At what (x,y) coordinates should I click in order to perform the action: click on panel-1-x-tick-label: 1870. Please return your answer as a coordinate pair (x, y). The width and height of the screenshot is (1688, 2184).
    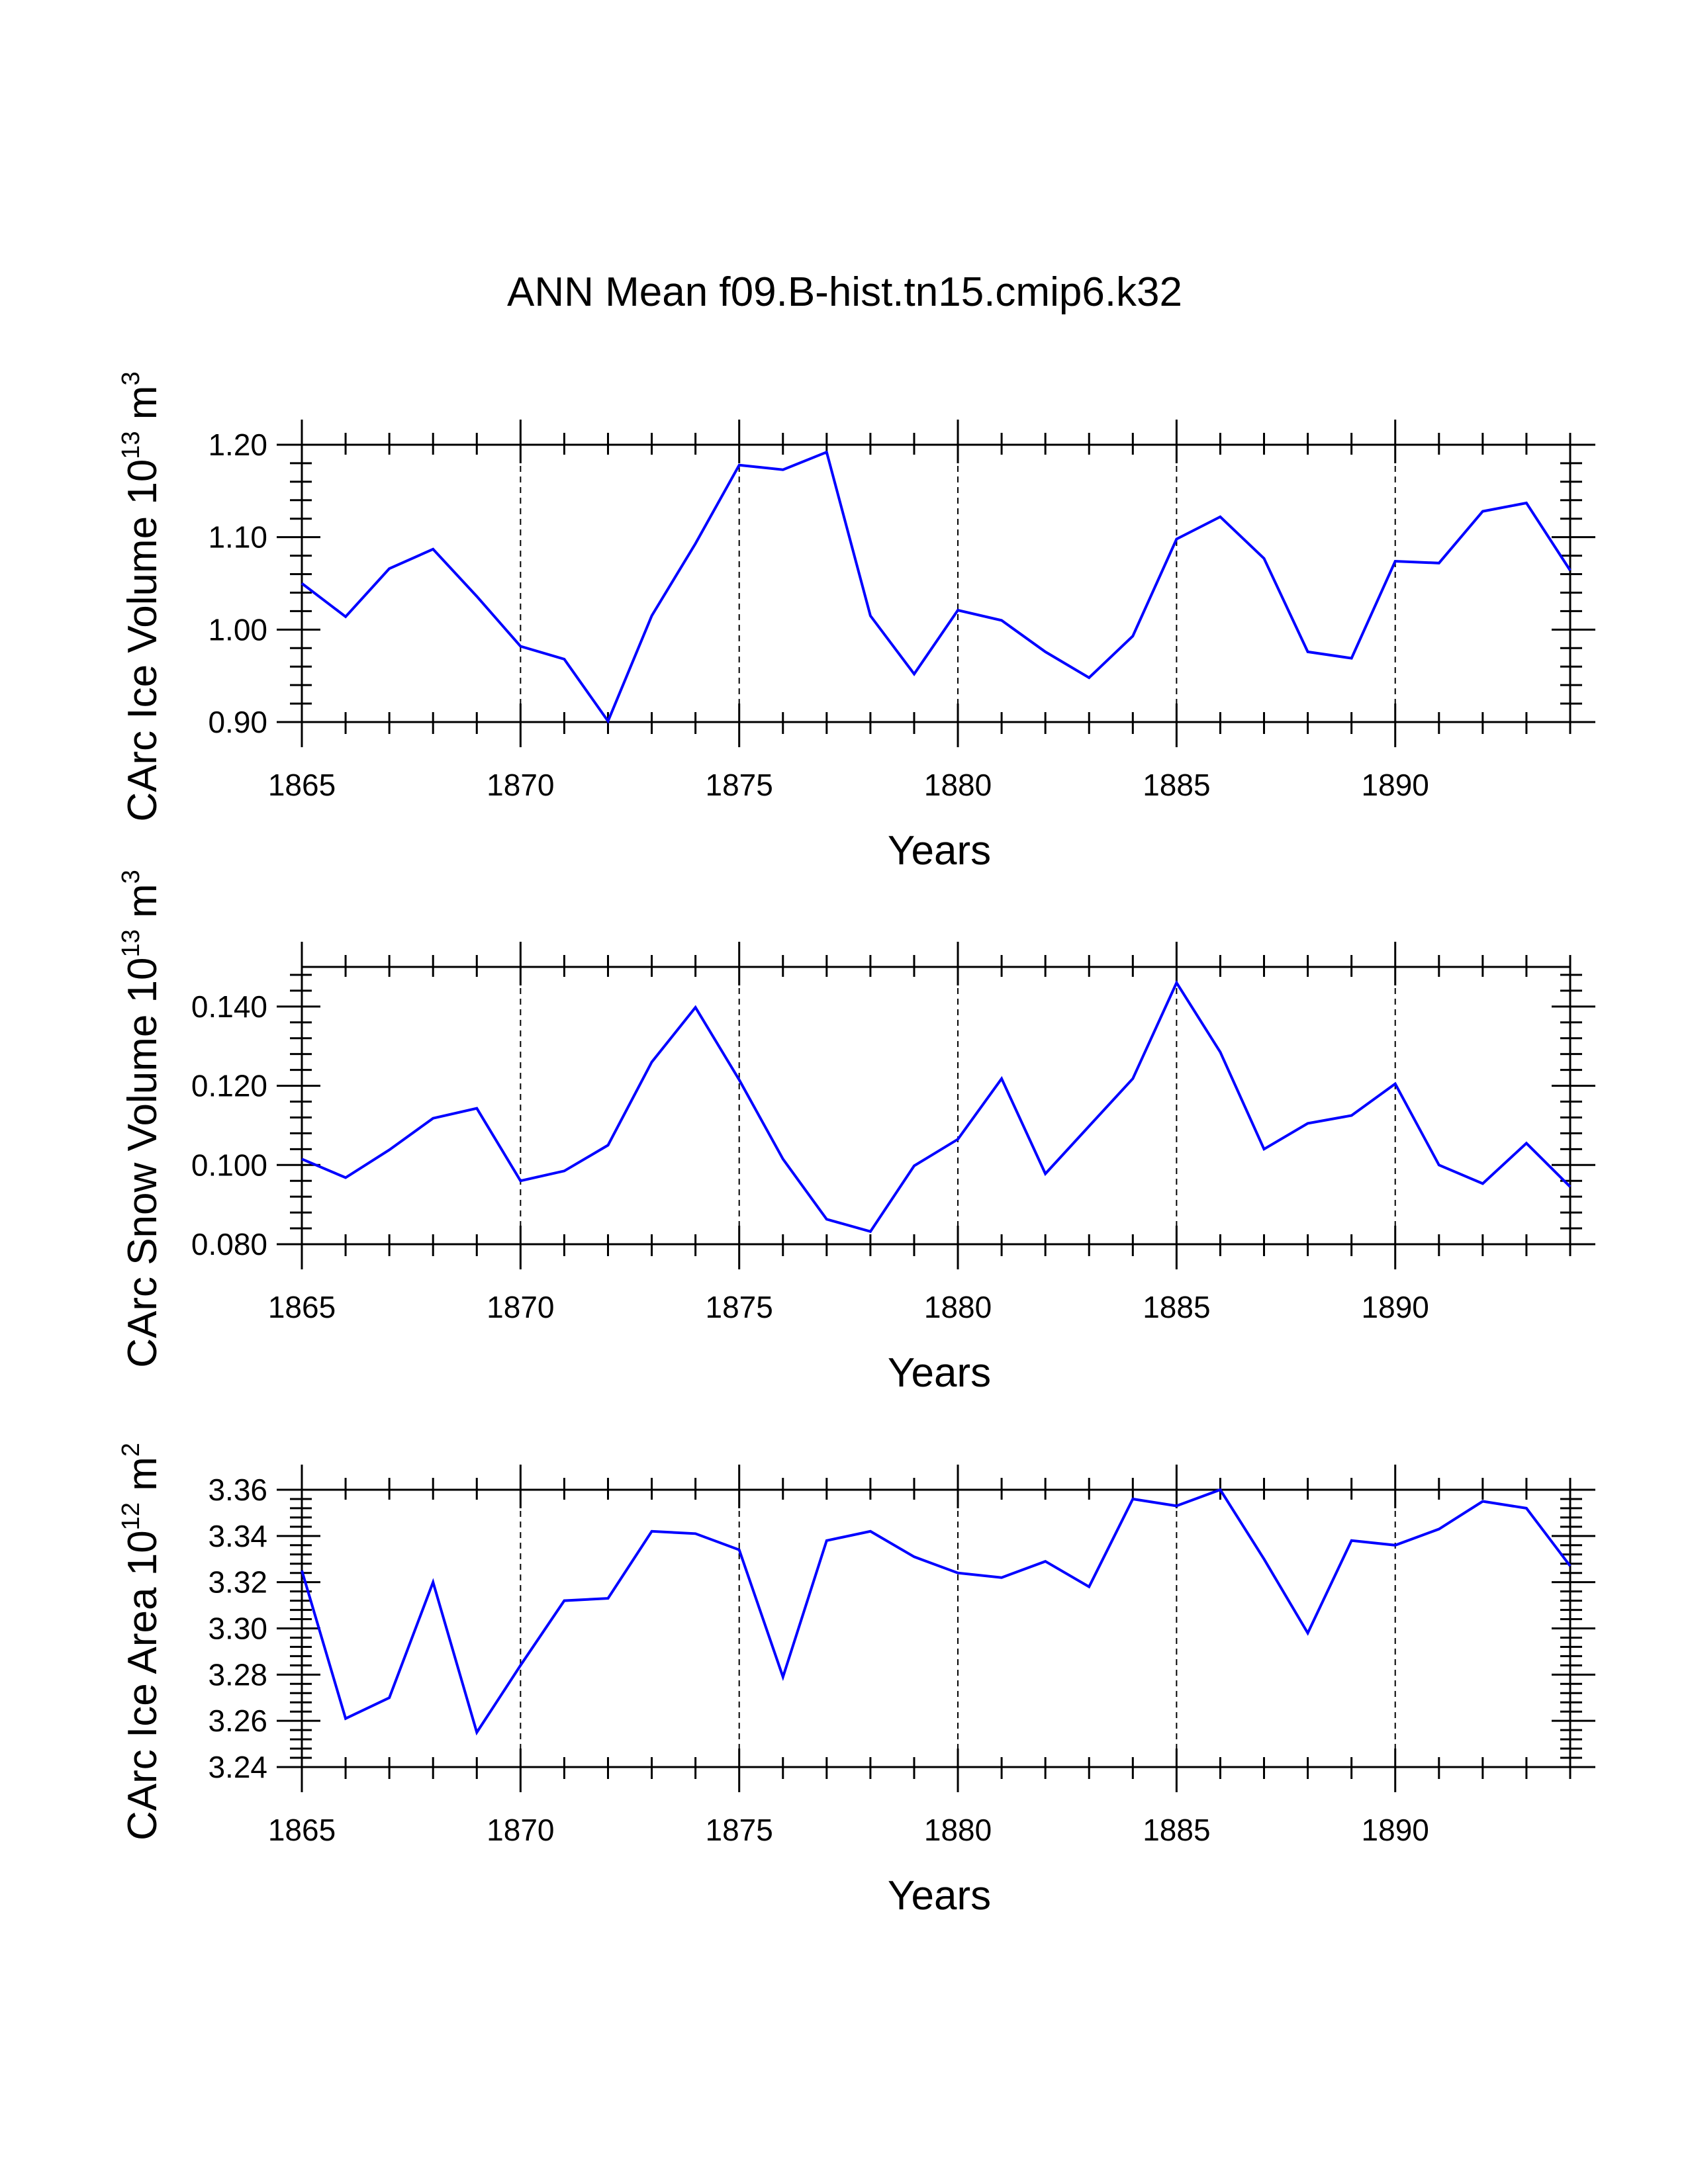
    Looking at the image, I should click on (520, 785).